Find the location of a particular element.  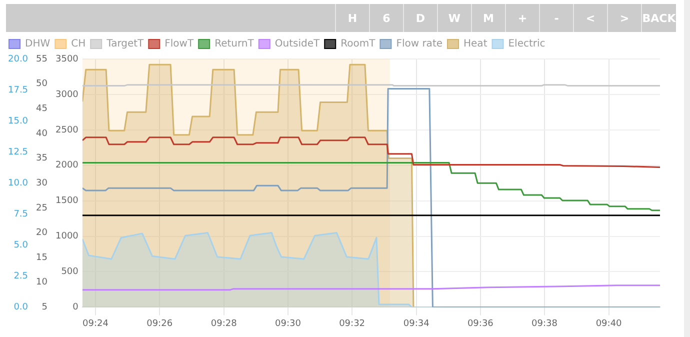

y-tick-label: 3000 is located at coordinates (67, 95).